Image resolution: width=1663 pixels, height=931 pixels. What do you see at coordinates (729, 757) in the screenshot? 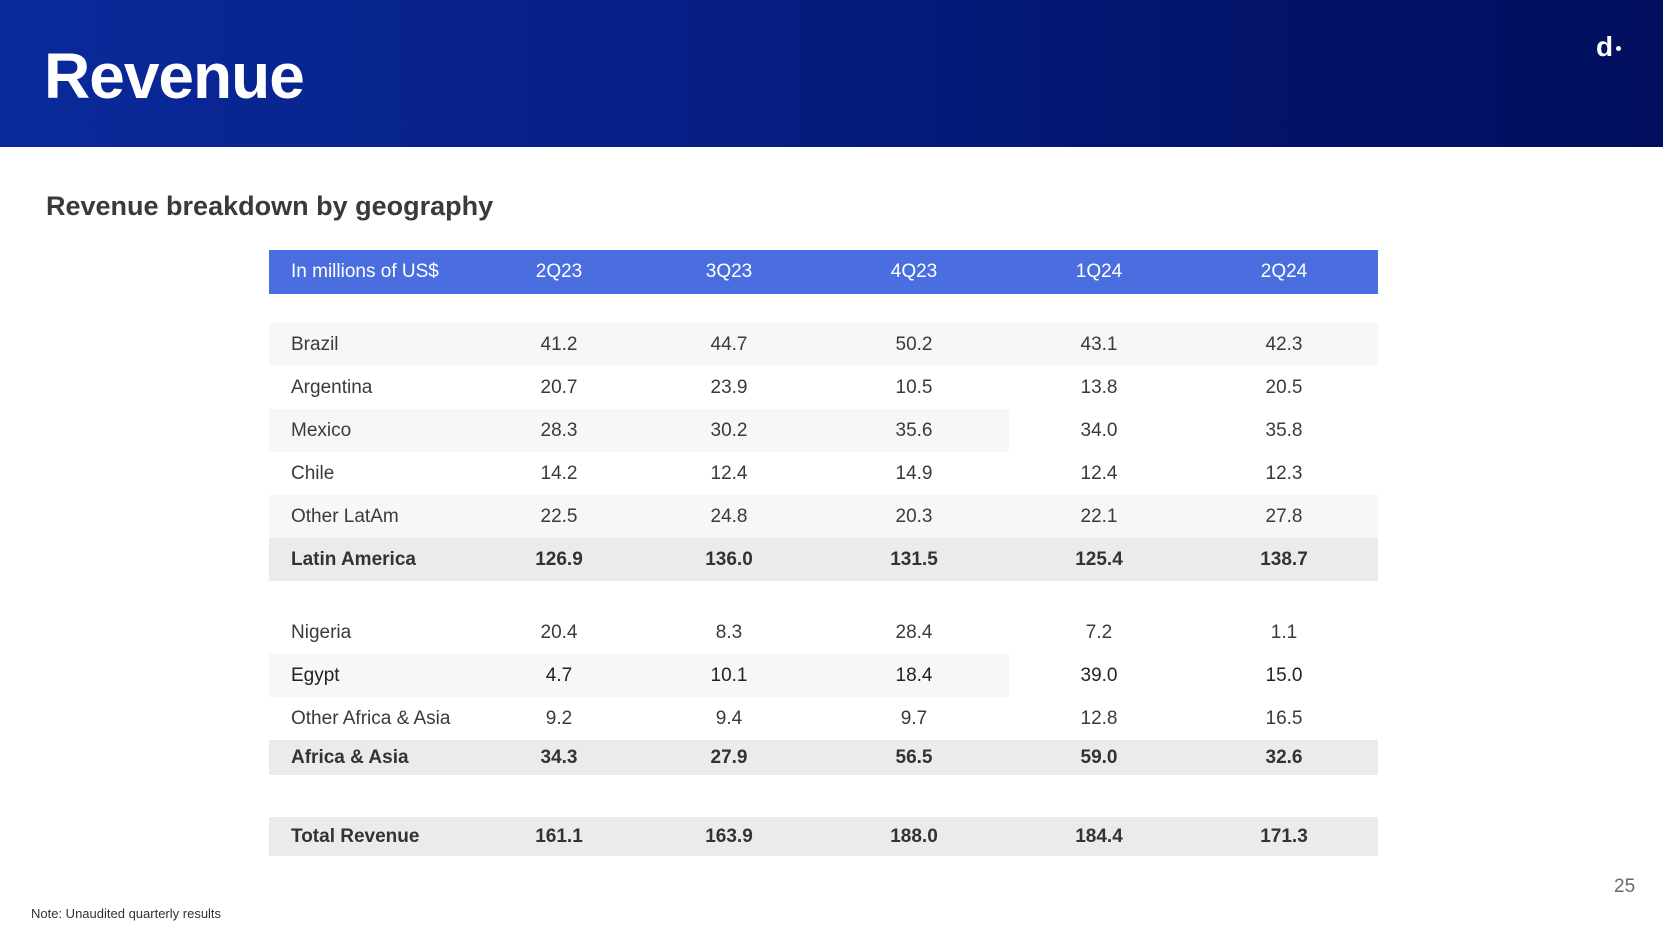
I see `table-cell: 27.9` at bounding box center [729, 757].